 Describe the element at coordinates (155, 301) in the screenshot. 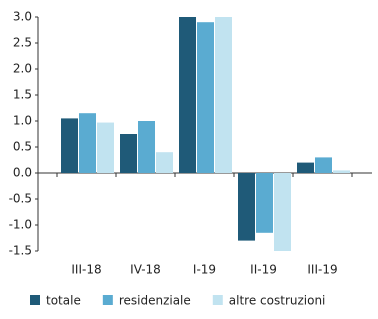

I see `legend-label: residenziale` at that location.